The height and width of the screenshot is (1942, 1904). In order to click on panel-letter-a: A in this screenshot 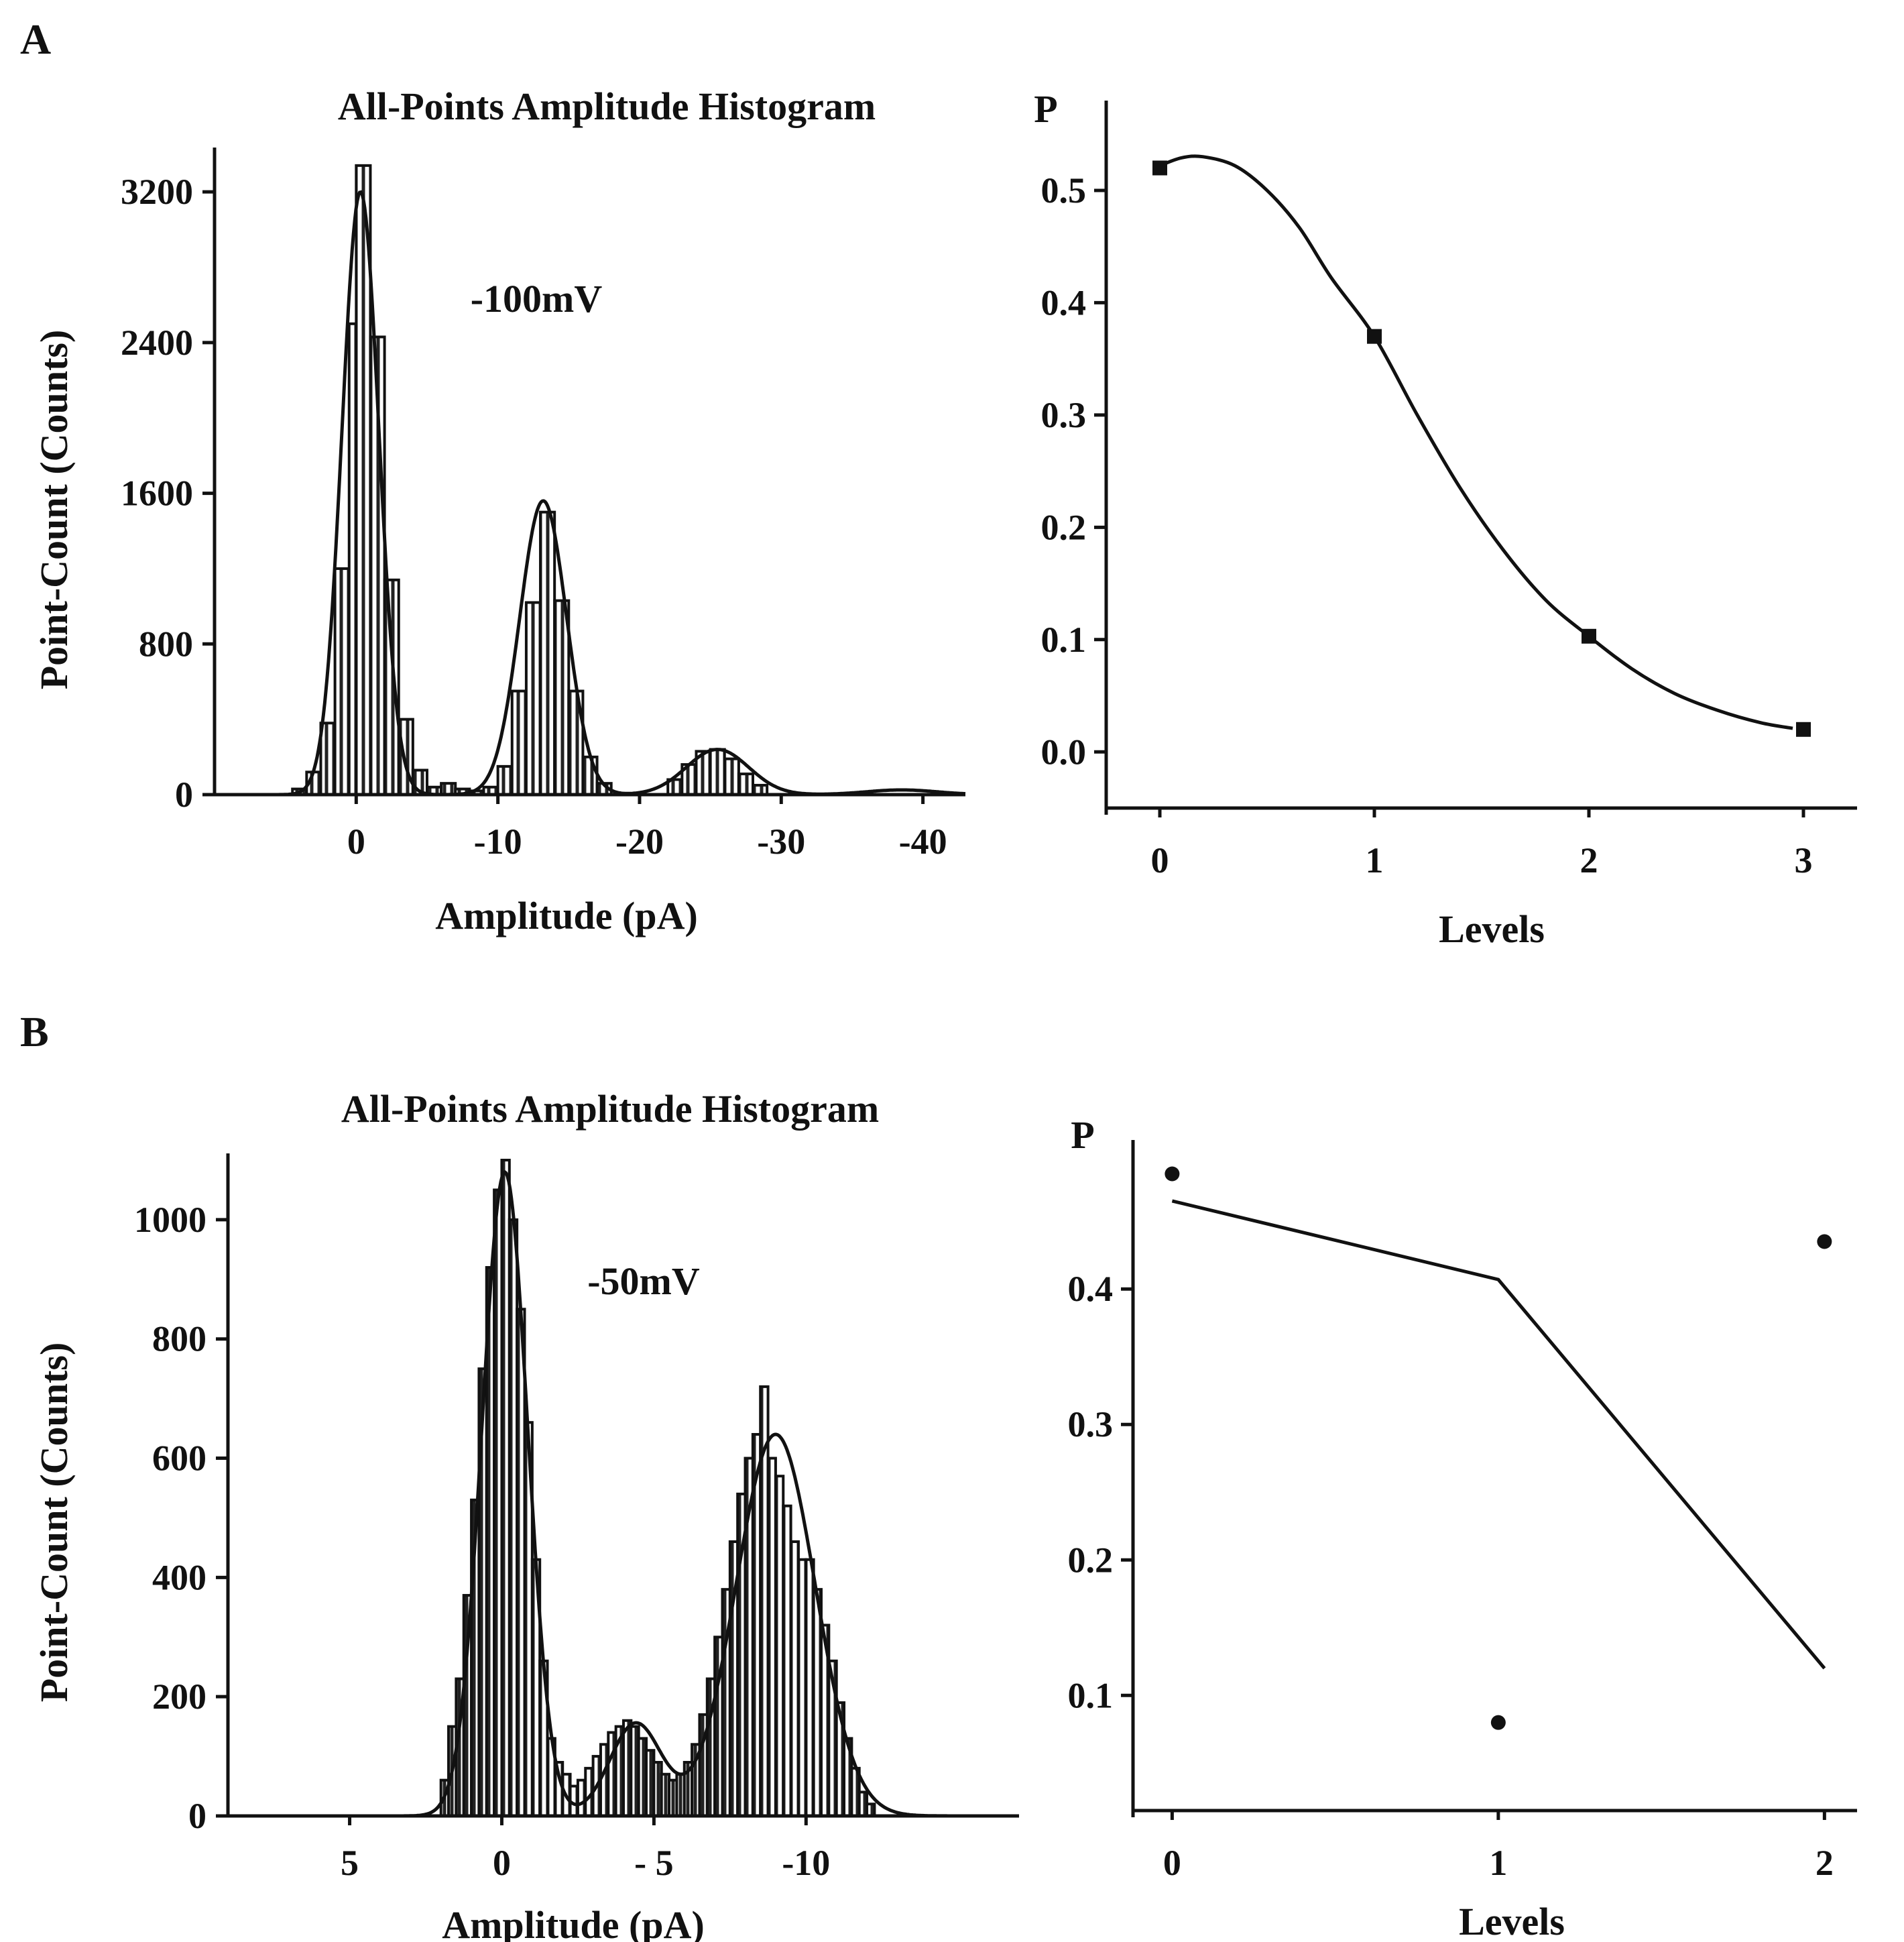, I will do `click(35, 39)`.